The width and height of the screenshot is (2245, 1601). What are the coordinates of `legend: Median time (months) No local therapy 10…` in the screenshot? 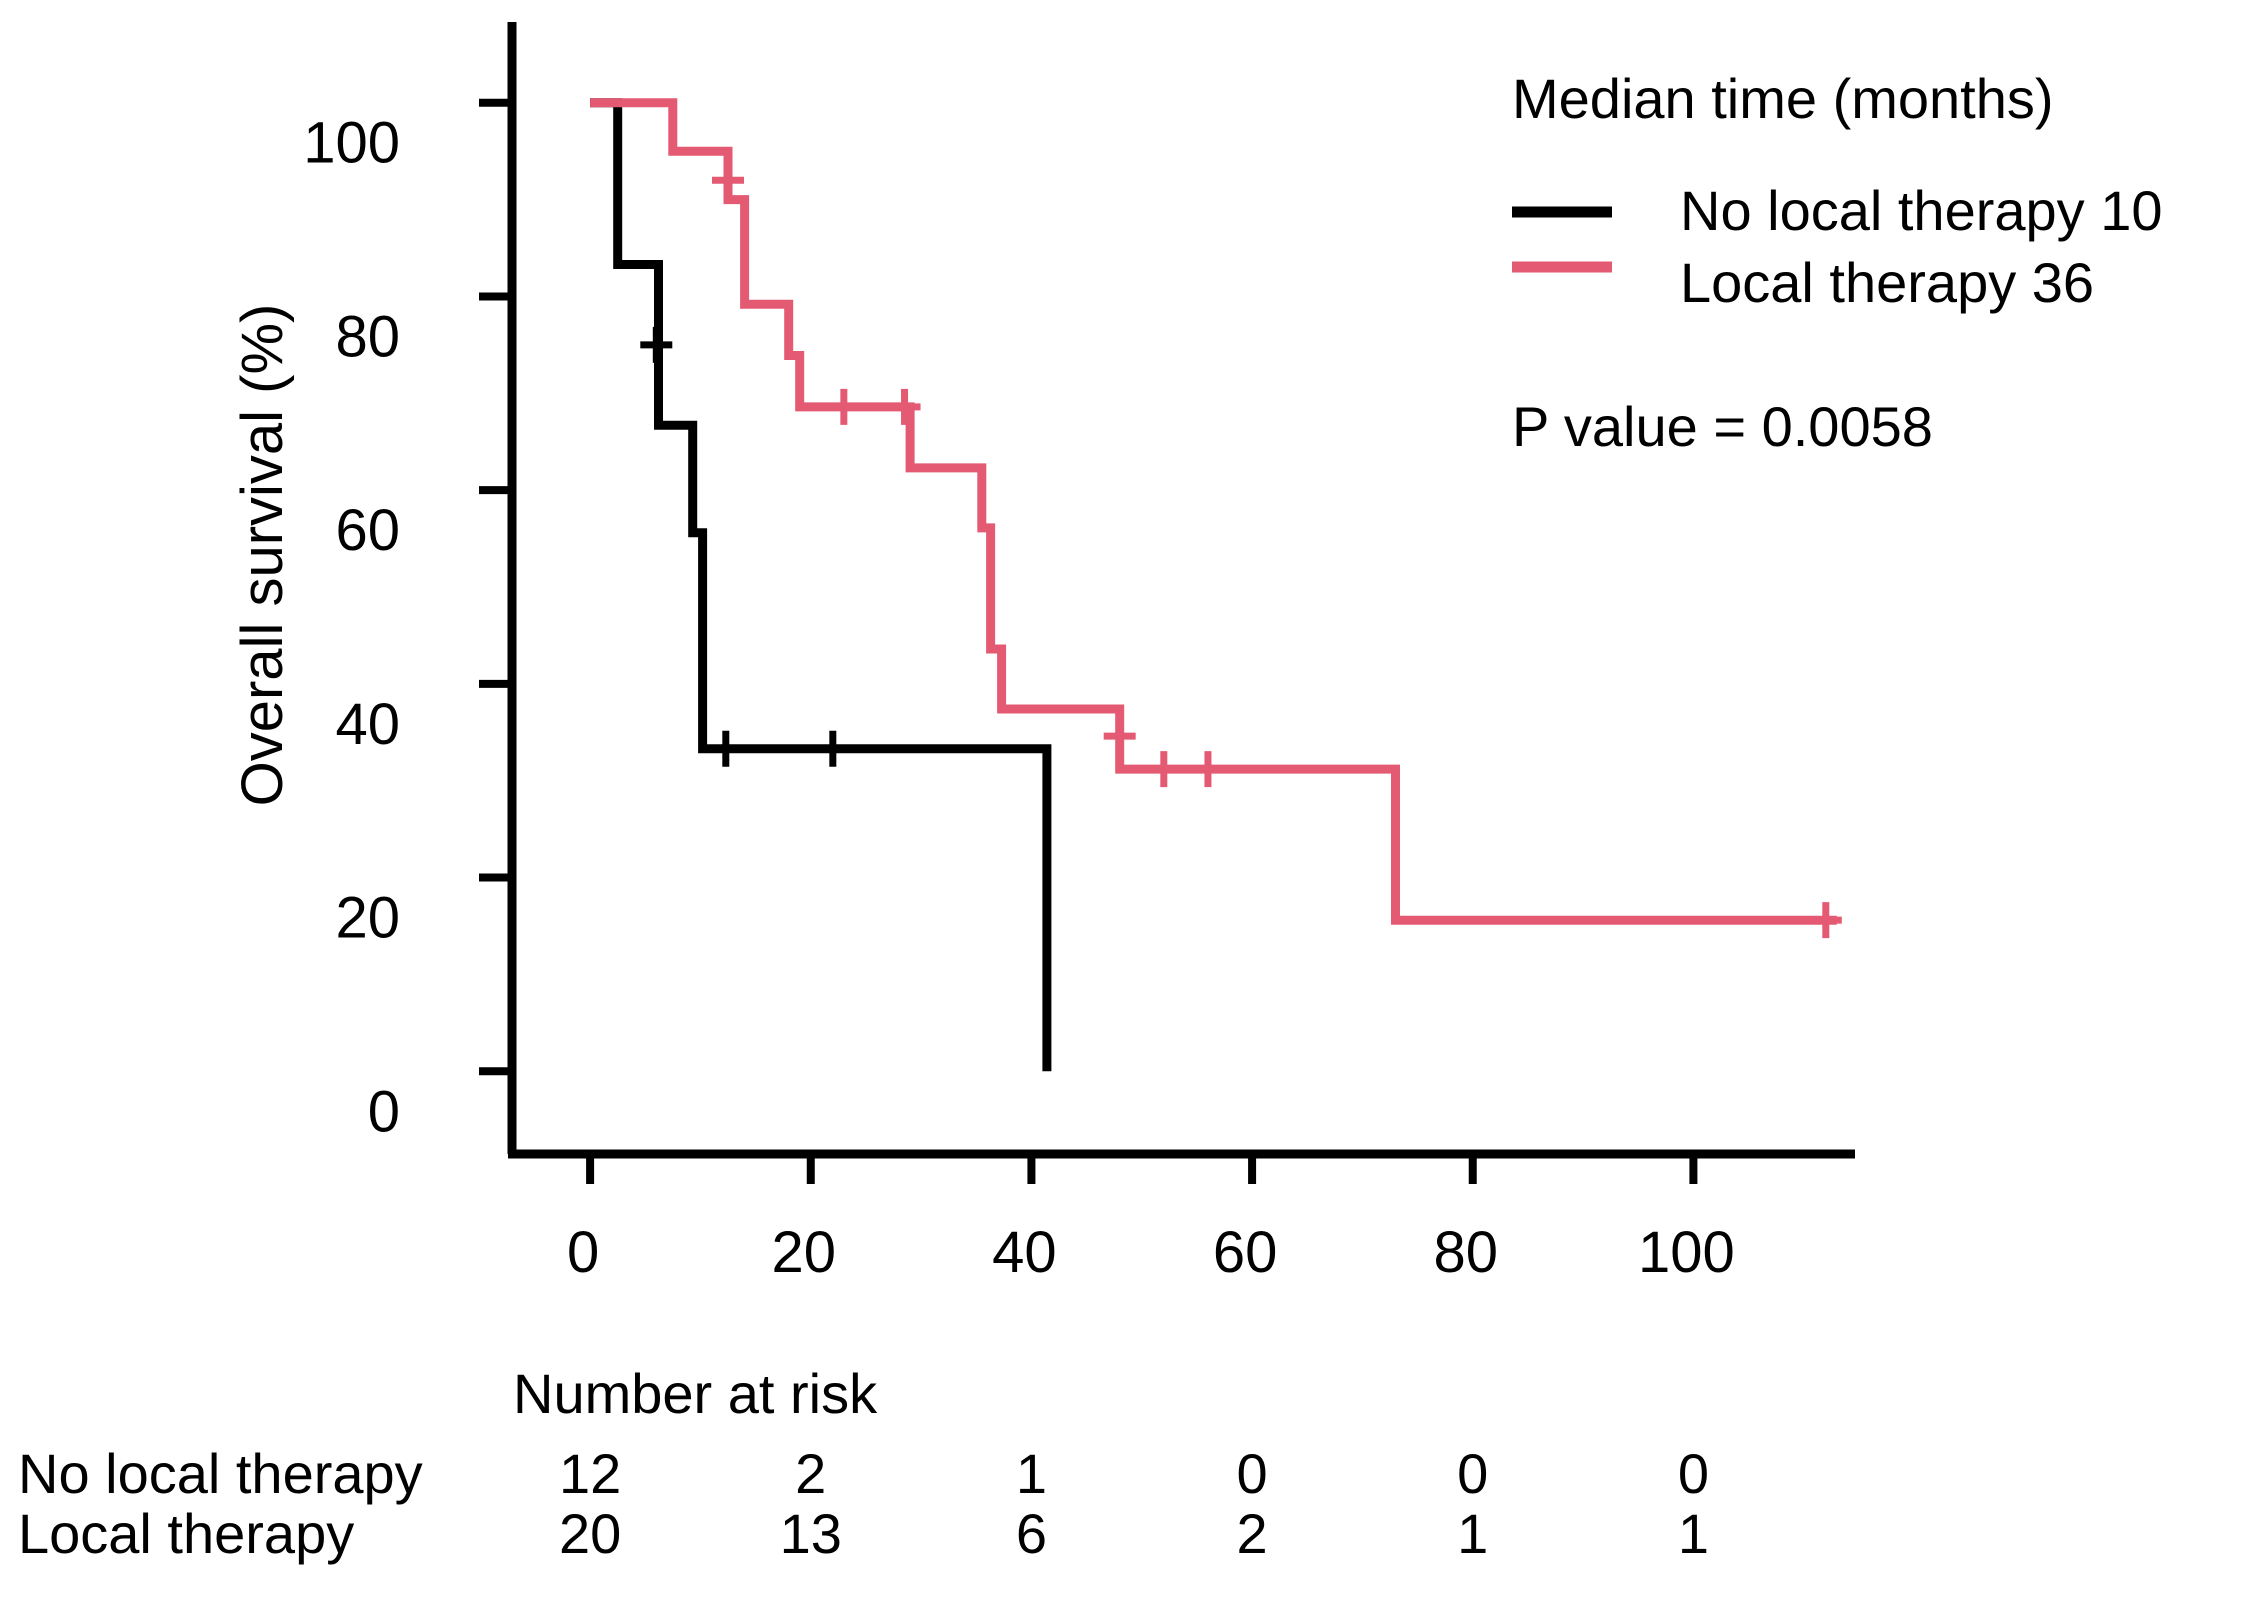 It's located at (1837, 262).